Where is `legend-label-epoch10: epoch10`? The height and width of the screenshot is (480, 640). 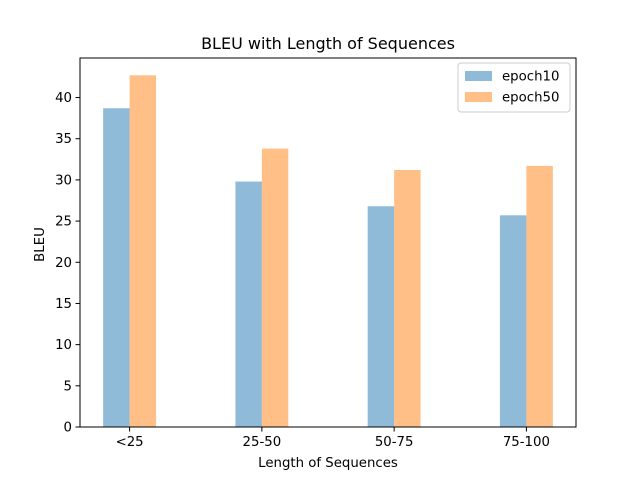 legend-label-epoch10: epoch10 is located at coordinates (530, 77).